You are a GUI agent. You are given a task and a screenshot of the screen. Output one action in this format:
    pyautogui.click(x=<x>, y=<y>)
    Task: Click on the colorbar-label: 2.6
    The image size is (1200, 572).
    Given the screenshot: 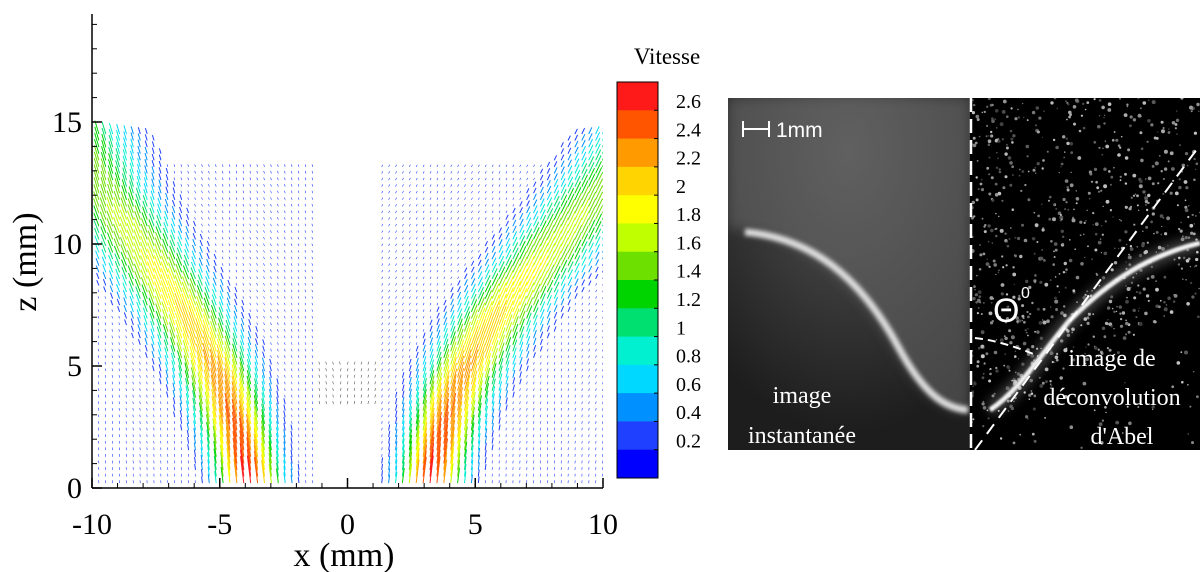 What is the action you would take?
    pyautogui.click(x=688, y=102)
    